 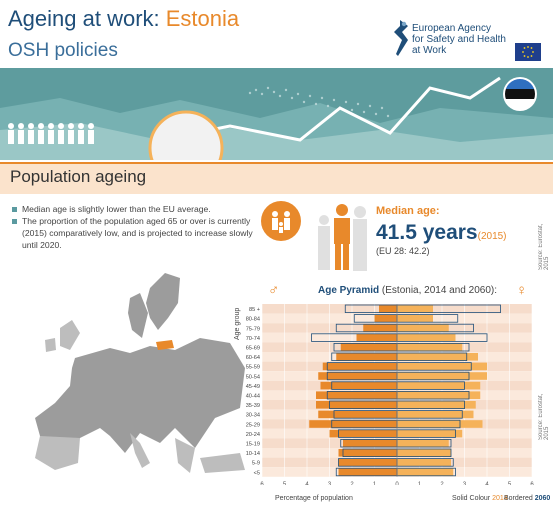 I want to click on family-icon, so click(x=281, y=221).